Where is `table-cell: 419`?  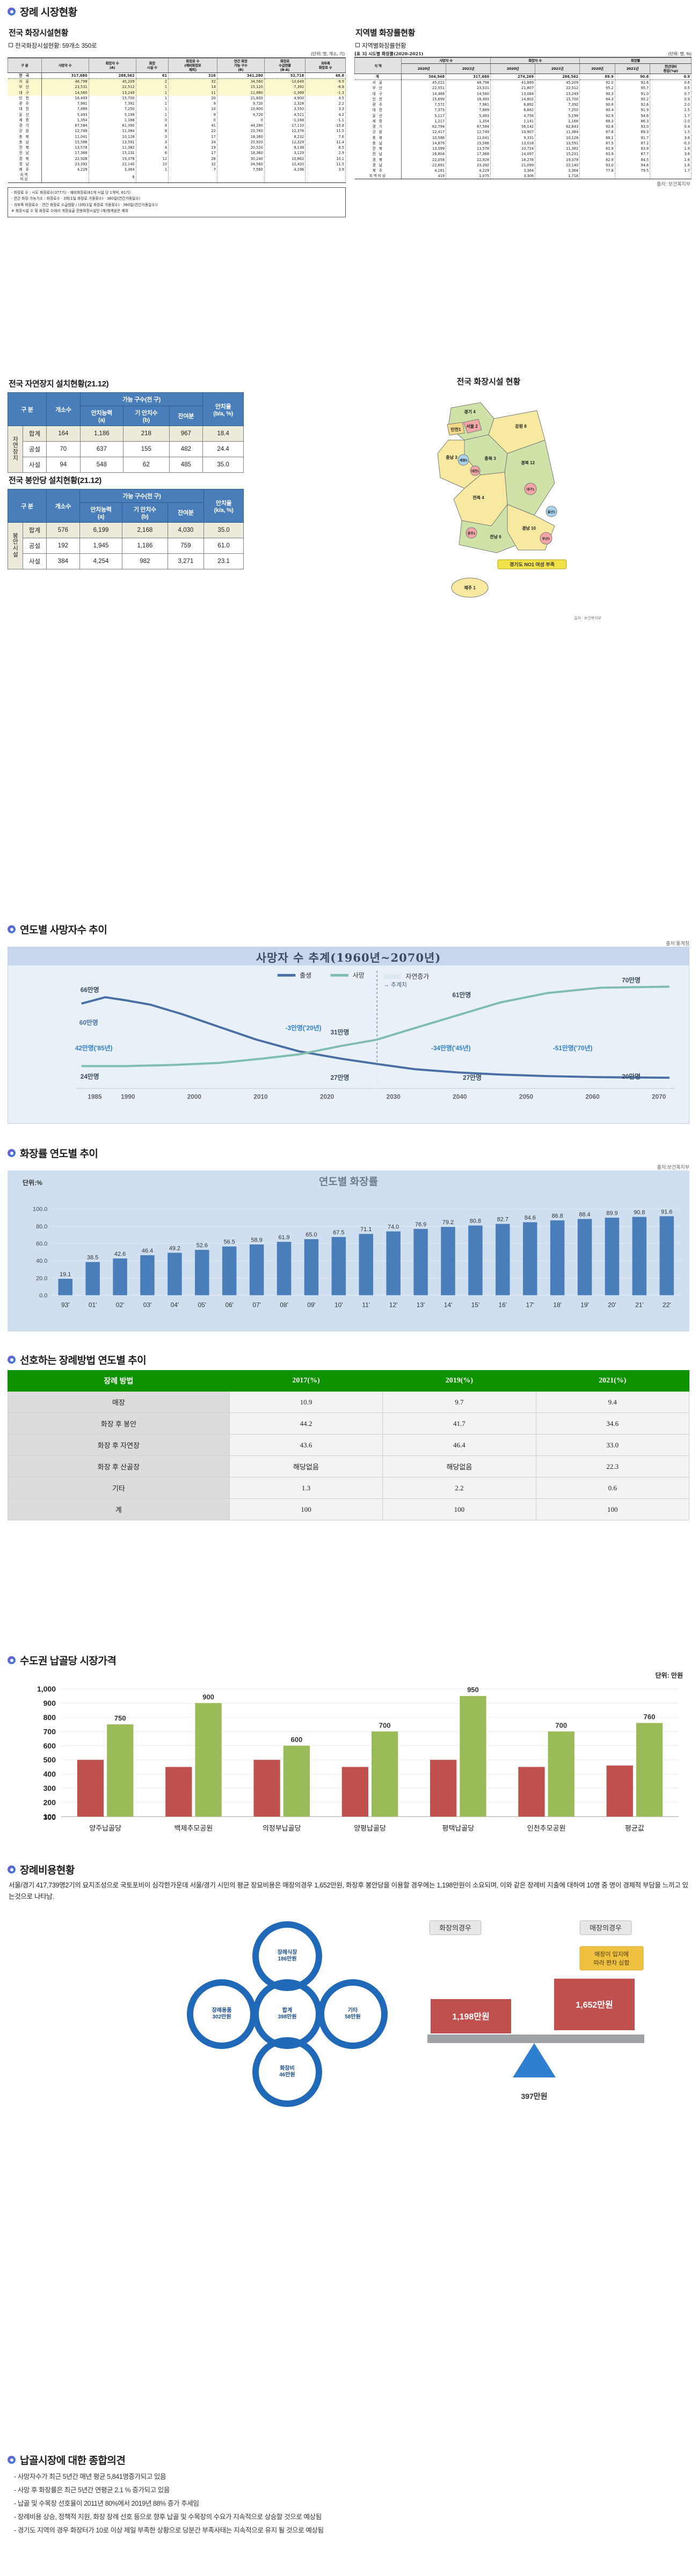 table-cell: 419 is located at coordinates (424, 176).